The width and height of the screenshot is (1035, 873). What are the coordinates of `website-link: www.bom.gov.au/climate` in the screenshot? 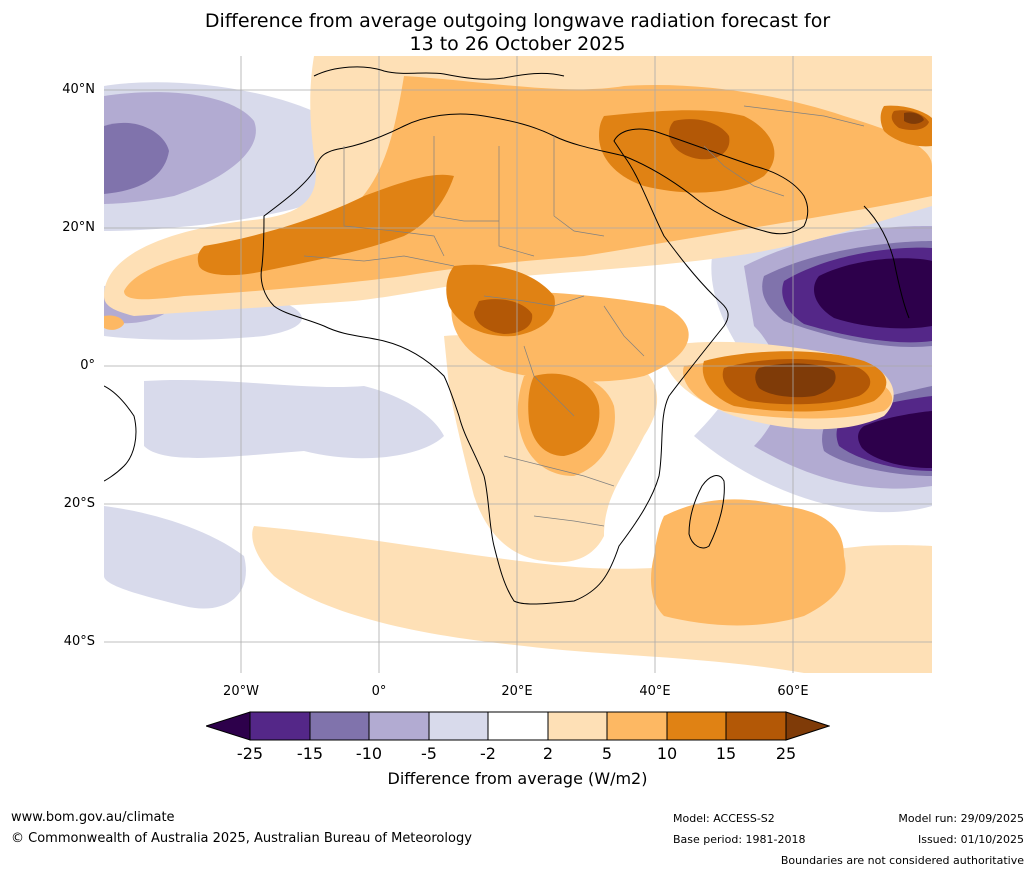 It's located at (93, 817).